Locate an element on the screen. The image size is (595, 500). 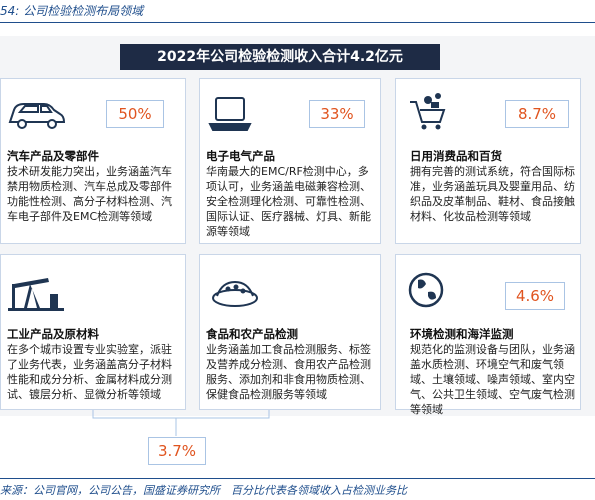
share-label: 4.6% is located at coordinates (535, 296).